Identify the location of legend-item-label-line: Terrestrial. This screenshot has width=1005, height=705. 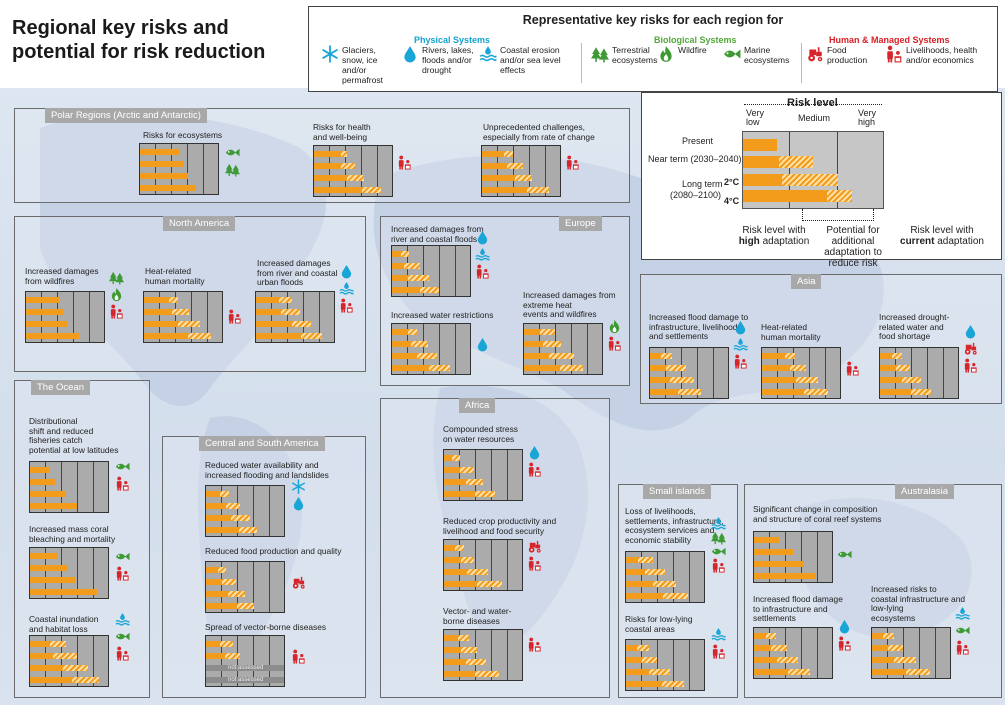
(631, 50).